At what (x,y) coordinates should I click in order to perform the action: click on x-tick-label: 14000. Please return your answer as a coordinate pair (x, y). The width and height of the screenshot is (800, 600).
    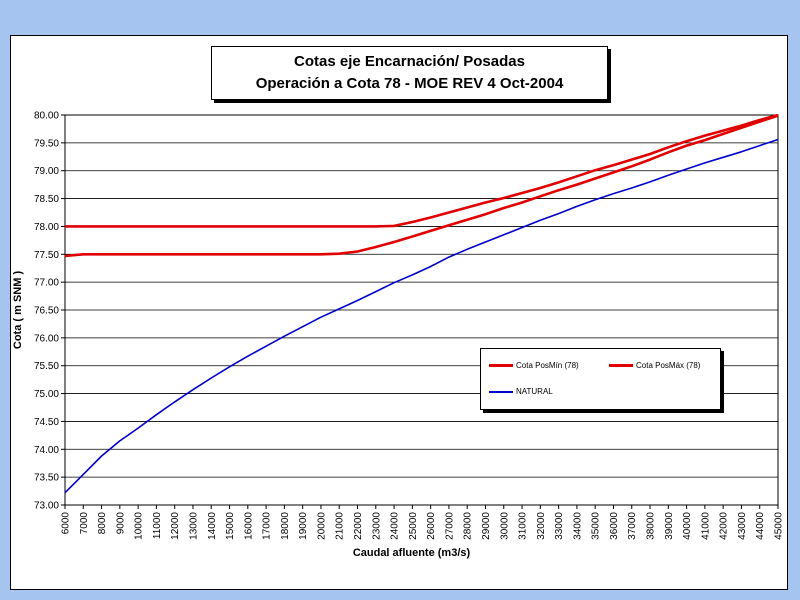
    Looking at the image, I should click on (212, 526).